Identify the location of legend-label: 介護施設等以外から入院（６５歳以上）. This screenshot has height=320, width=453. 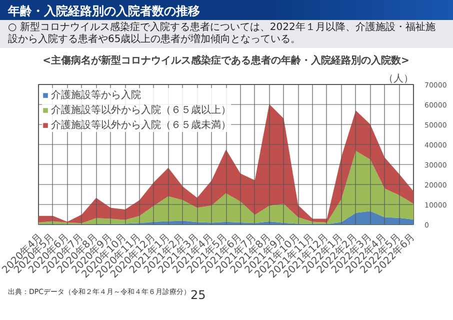
(141, 110).